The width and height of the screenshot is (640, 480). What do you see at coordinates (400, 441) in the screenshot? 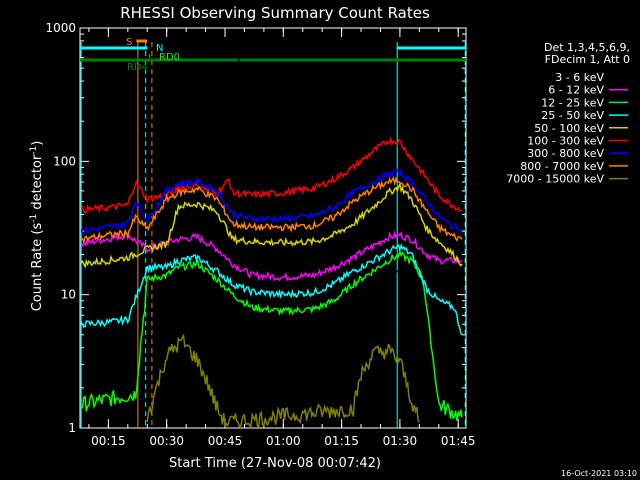
I see `x-tick-label: 01:30` at bounding box center [400, 441].